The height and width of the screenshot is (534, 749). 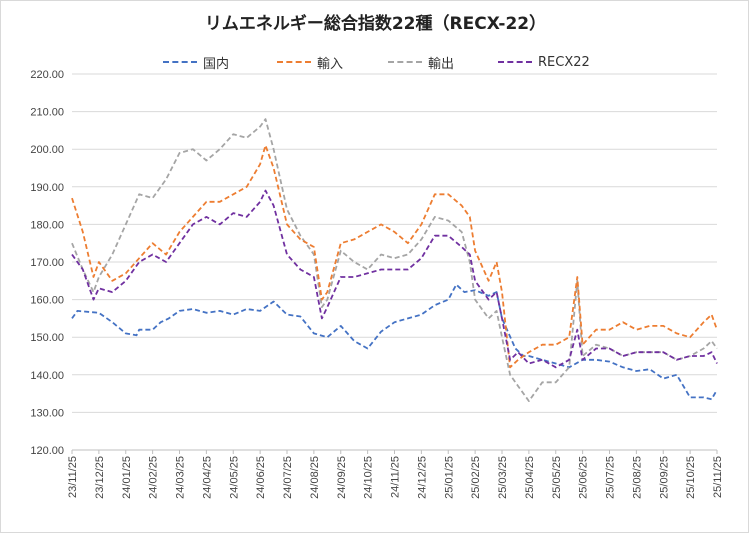 I want to click on x-tick-label: 24/06/25, so click(x=261, y=477).